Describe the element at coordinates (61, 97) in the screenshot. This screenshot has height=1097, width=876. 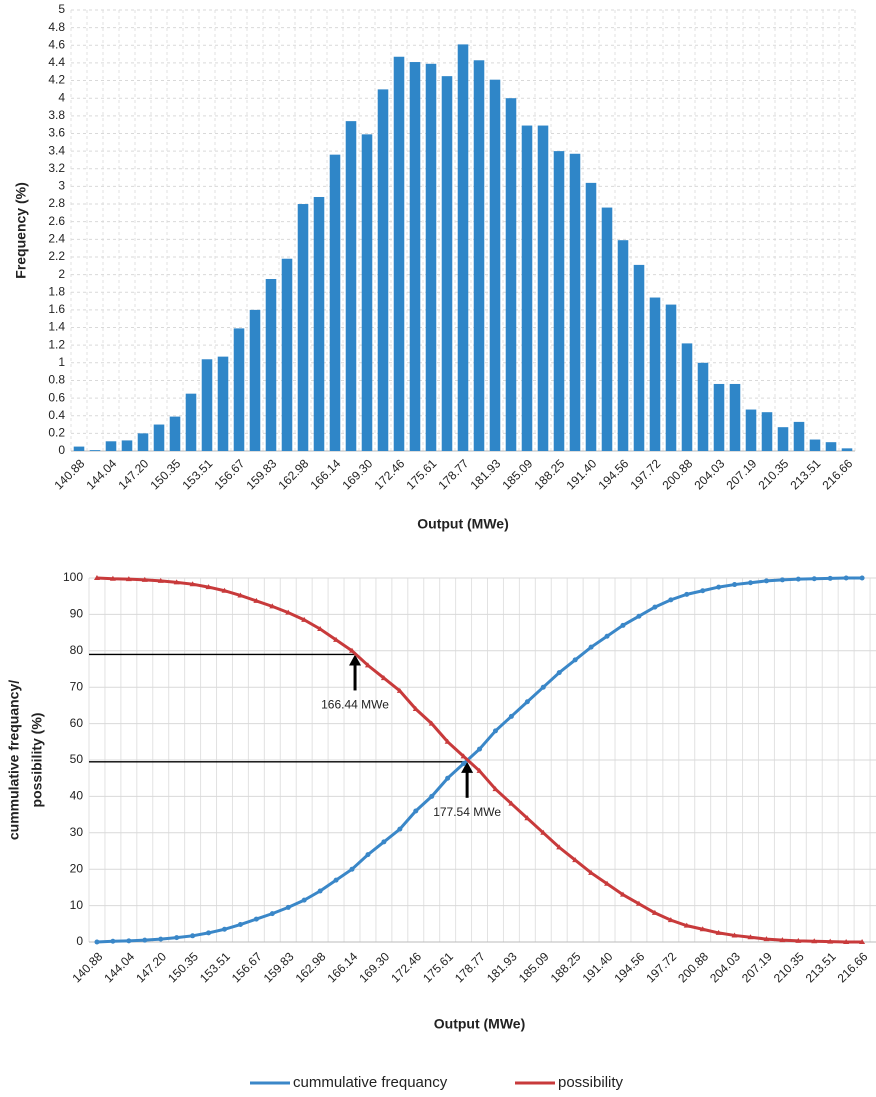
I see `y-tick-label: 4` at that location.